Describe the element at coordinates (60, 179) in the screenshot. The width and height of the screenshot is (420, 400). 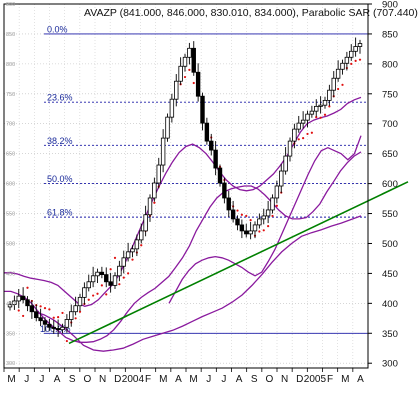
I see `fib-label: 50.0%` at that location.